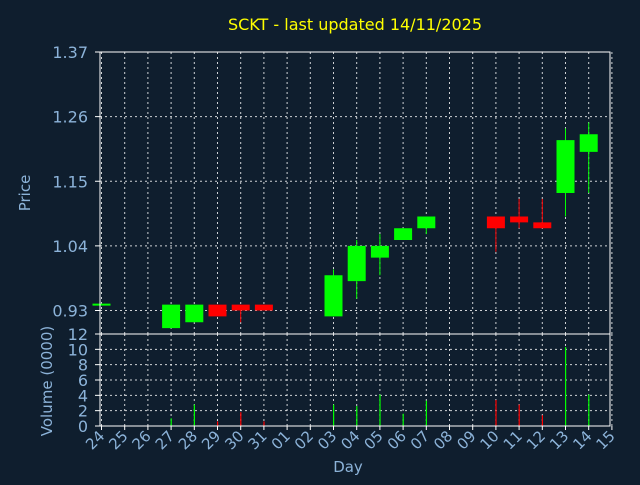  What do you see at coordinates (380, 386) in the screenshot?
I see `volume-bars` at bounding box center [380, 386].